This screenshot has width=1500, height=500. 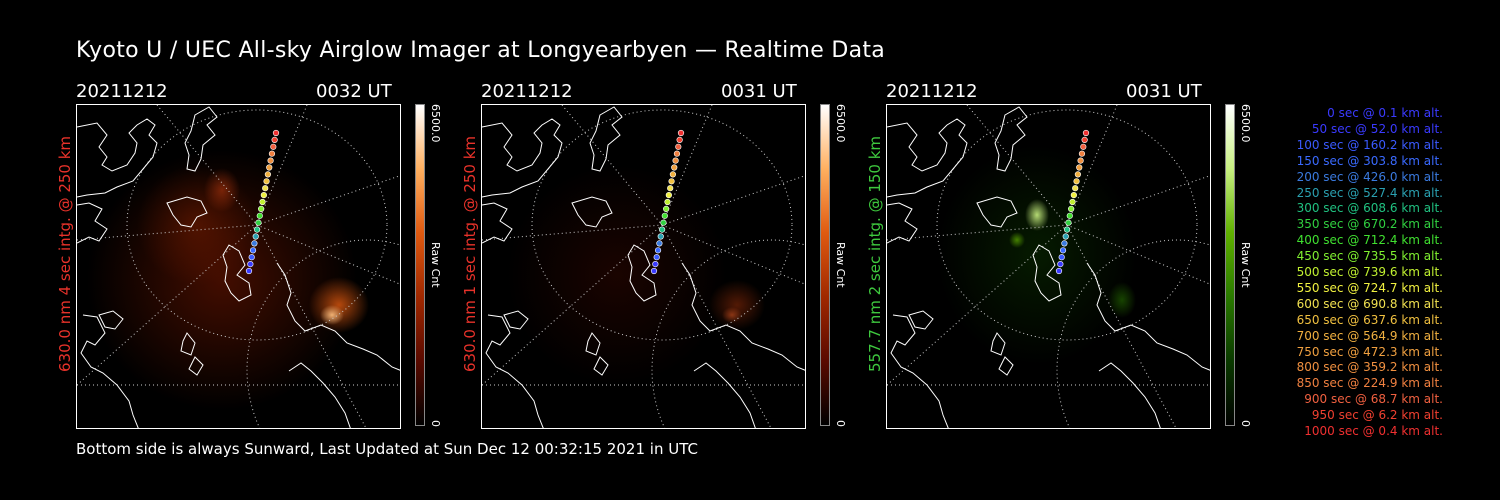 I want to click on legend-row: 100 sec @ 160.2 km alt., so click(x=1369, y=144).